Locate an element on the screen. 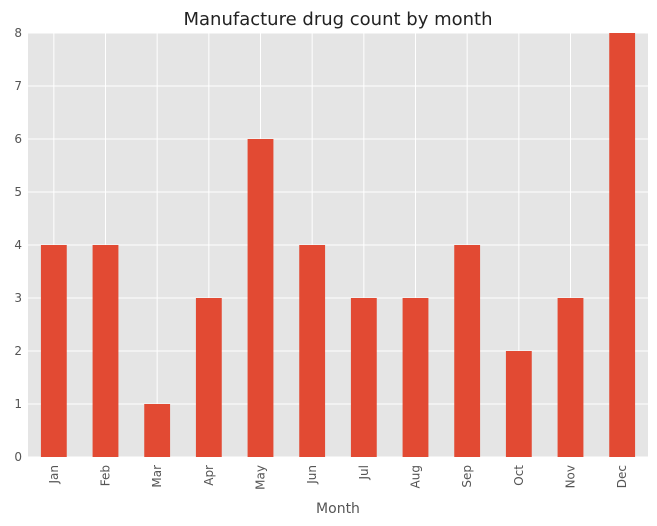 Image resolution: width=657 pixels, height=526 pixels. bar-sep is located at coordinates (467, 351).